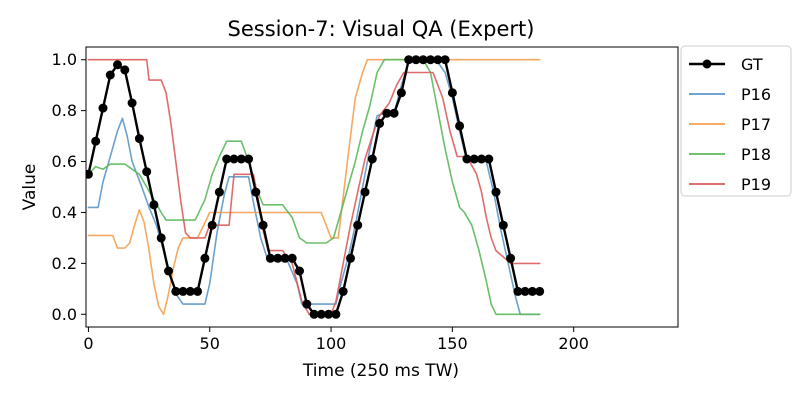 The width and height of the screenshot is (800, 400). Describe the element at coordinates (756, 94) in the screenshot. I see `legend-label-p16: P16` at that location.